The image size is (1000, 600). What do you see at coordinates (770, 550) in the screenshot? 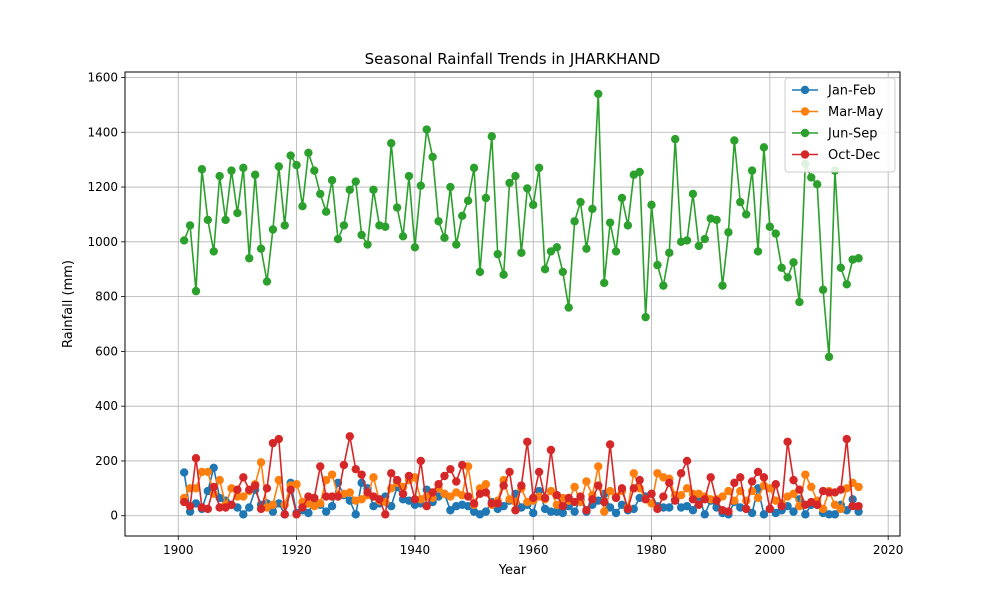
I see `x-tick-label: 2000` at bounding box center [770, 550].